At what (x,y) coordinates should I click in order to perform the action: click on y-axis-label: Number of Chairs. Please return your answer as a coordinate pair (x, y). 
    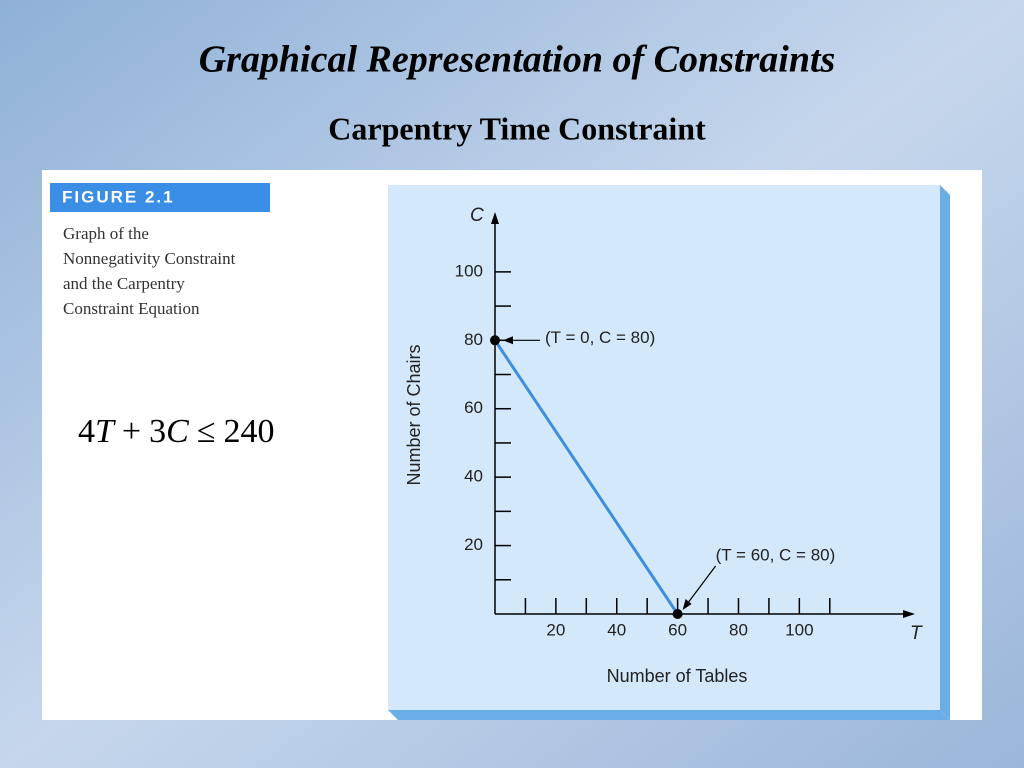
    Looking at the image, I should click on (414, 414).